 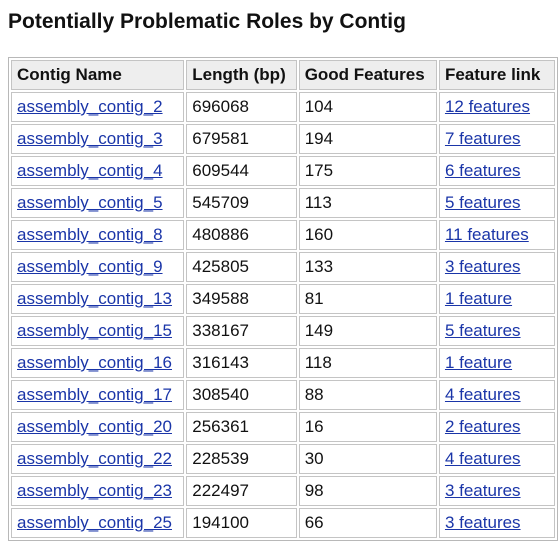 I want to click on column-header-length: Length (bp), so click(x=241, y=75).